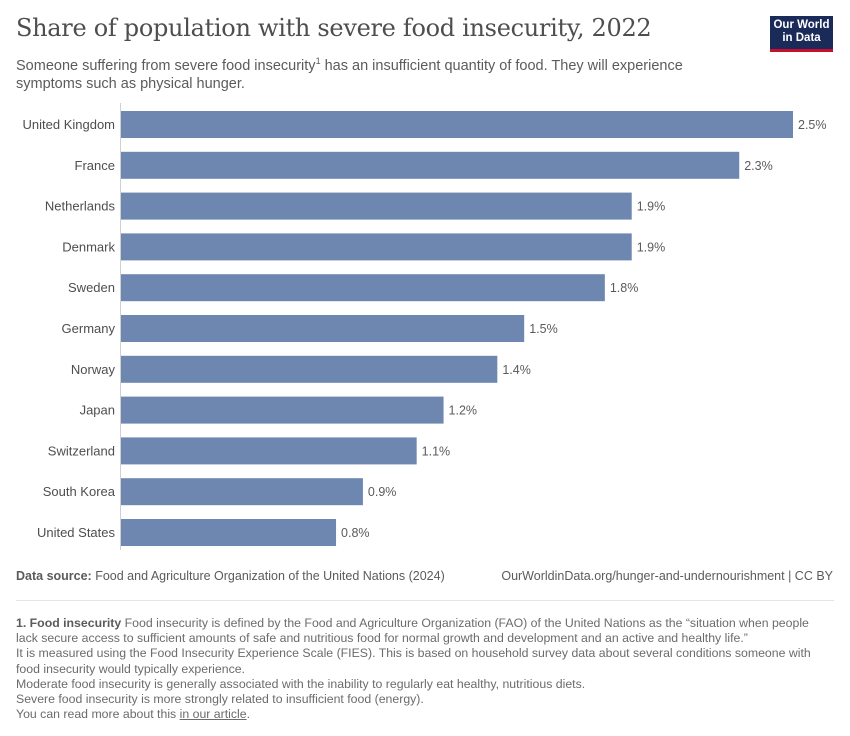  Describe the element at coordinates (376, 247) in the screenshot. I see `bar-denmark` at that location.